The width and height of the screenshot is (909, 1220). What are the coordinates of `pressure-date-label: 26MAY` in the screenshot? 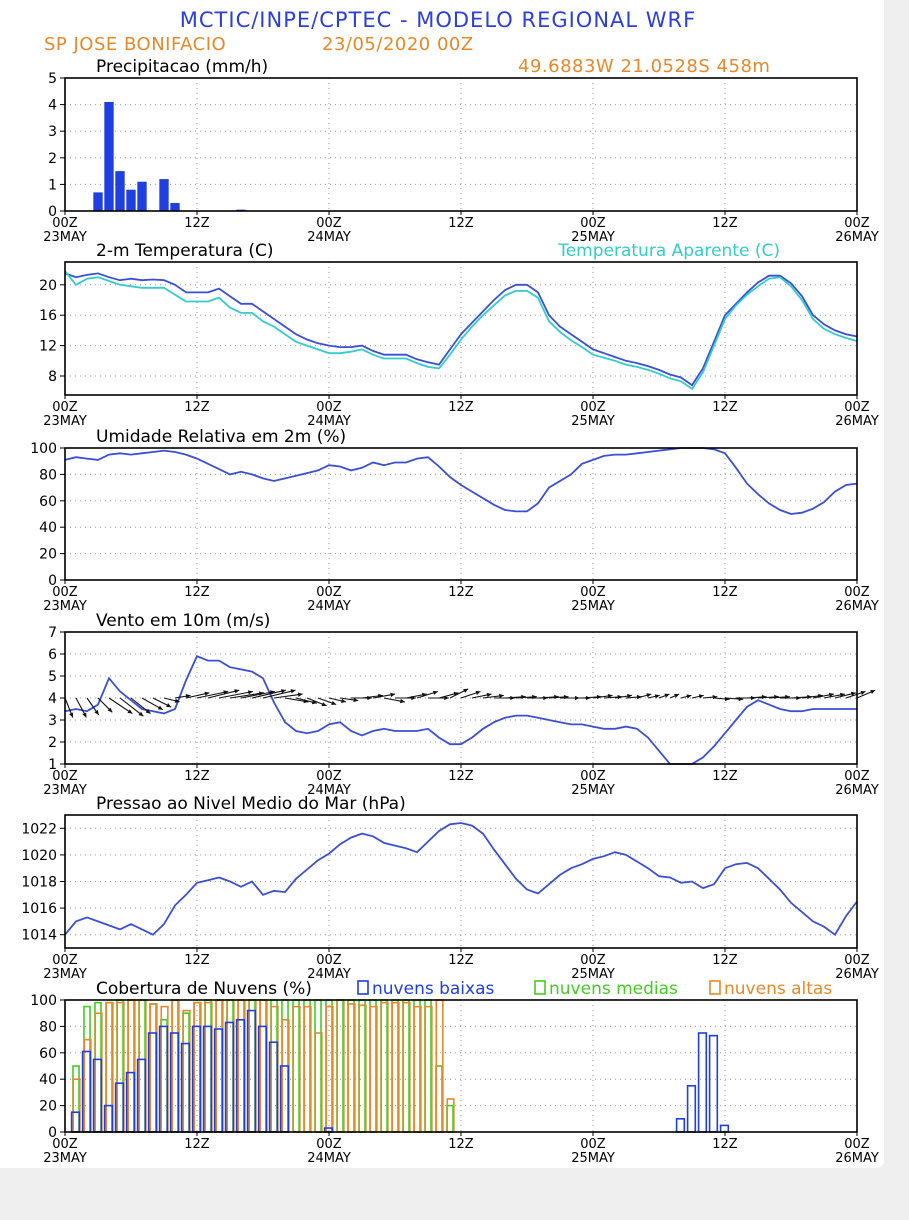 It's located at (857, 974).